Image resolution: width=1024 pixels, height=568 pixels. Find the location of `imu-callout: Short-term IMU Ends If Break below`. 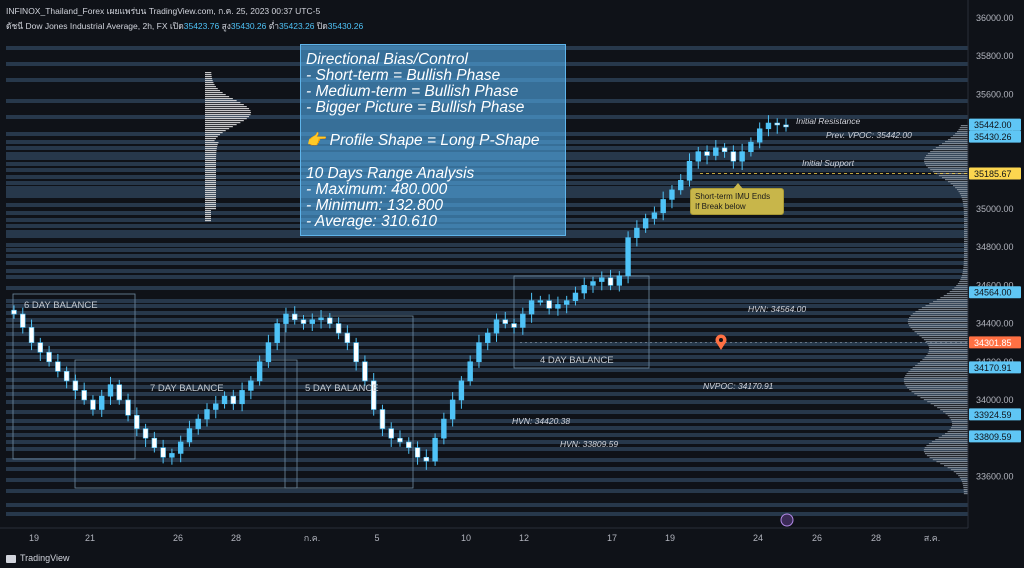

imu-callout: Short-term IMU Ends If Break below is located at coordinates (737, 199).